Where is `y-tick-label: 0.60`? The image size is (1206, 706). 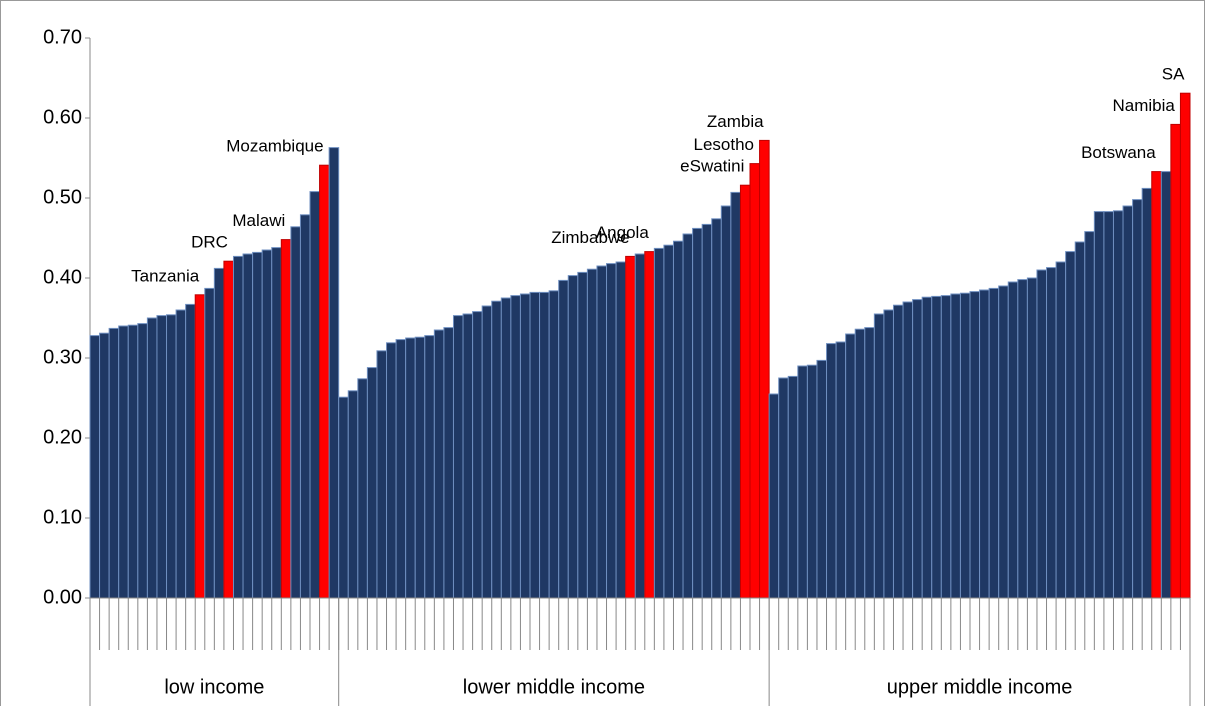 y-tick-label: 0.60 is located at coordinates (62, 117).